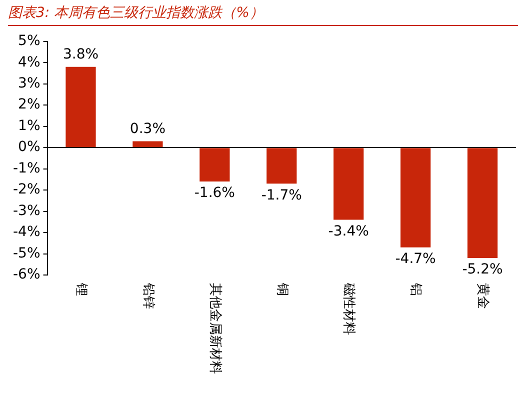  What do you see at coordinates (263, 15) in the screenshot?
I see `chart-title: 图表3: 本周有色三级行业指数涨跌（%）` at bounding box center [263, 15].